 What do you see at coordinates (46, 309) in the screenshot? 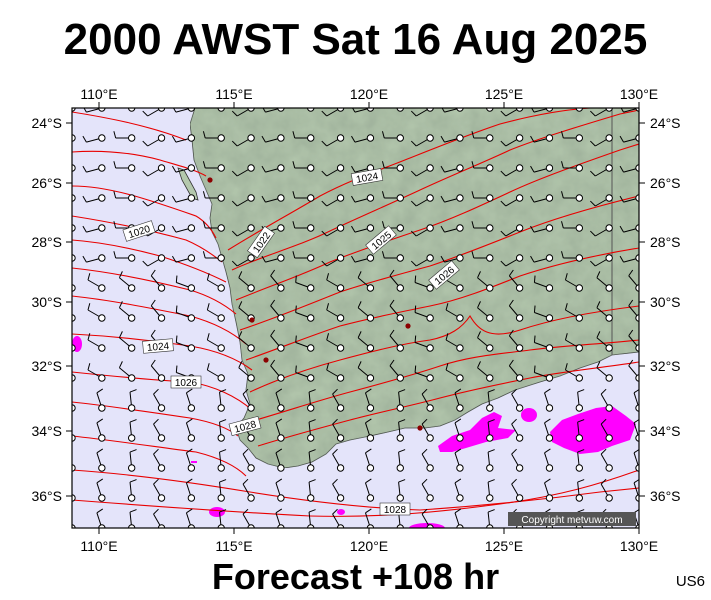
I see `lat-labels-left: 24°S 26°S 28°S 30°S 32°S 34°S 36°S` at bounding box center [46, 309].